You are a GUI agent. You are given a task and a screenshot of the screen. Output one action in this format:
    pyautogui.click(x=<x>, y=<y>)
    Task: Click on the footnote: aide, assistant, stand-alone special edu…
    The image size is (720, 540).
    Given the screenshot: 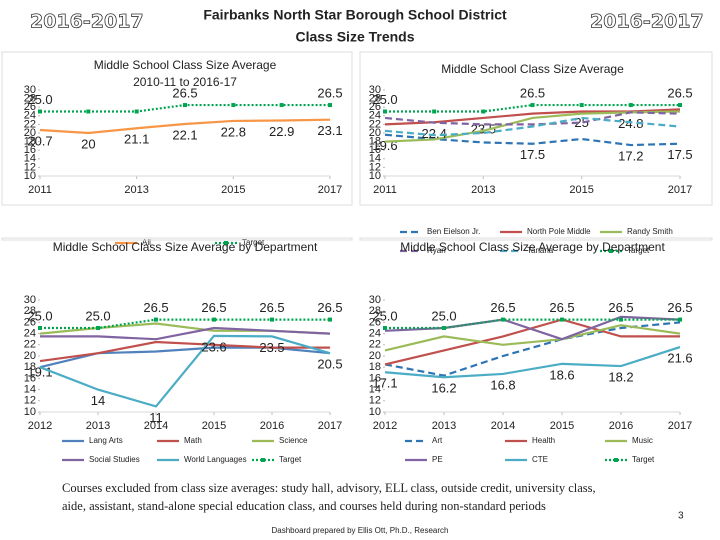 What is the action you would take?
    pyautogui.click(x=304, y=506)
    